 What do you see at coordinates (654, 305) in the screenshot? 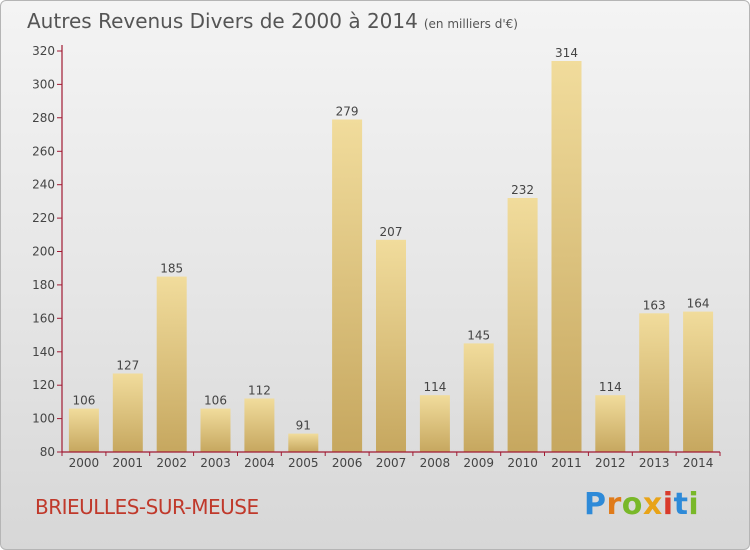
I see `data-label: 163` at bounding box center [654, 305].